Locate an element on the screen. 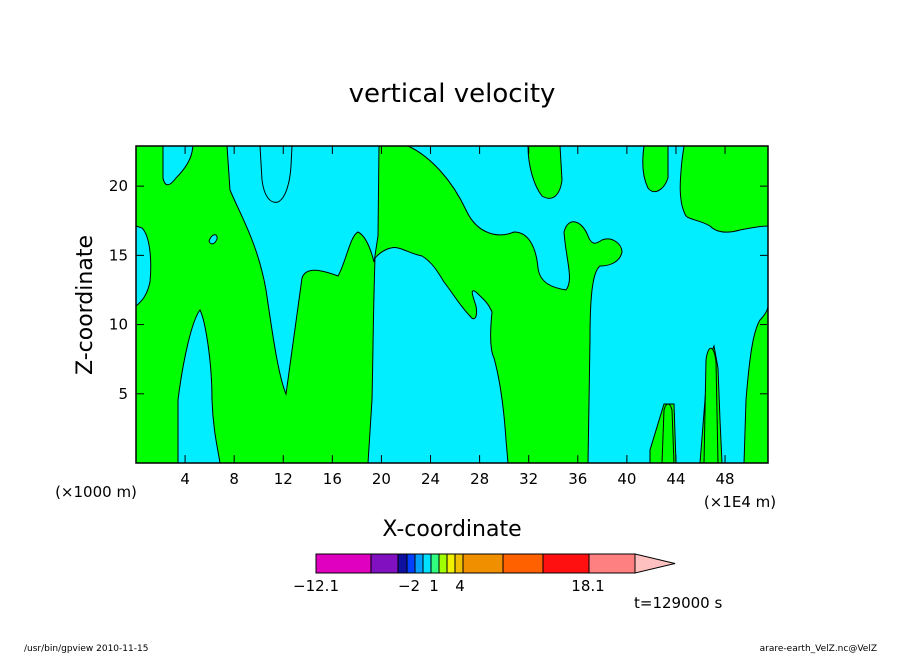 The width and height of the screenshot is (904, 654). x-unit-right: (×1E4 m) is located at coordinates (740, 502).